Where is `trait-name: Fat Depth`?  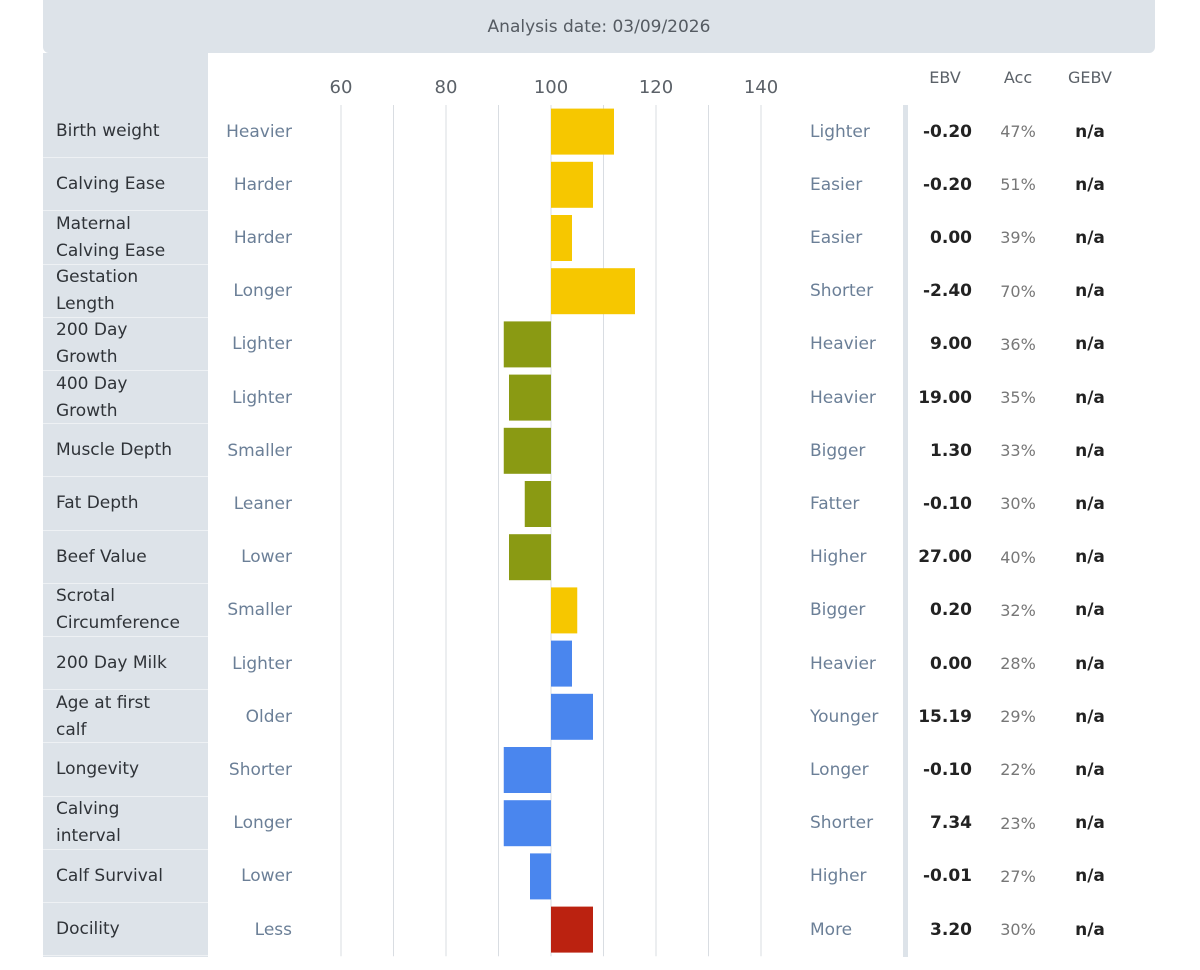
trait-name: Fat Depth is located at coordinates (97, 503).